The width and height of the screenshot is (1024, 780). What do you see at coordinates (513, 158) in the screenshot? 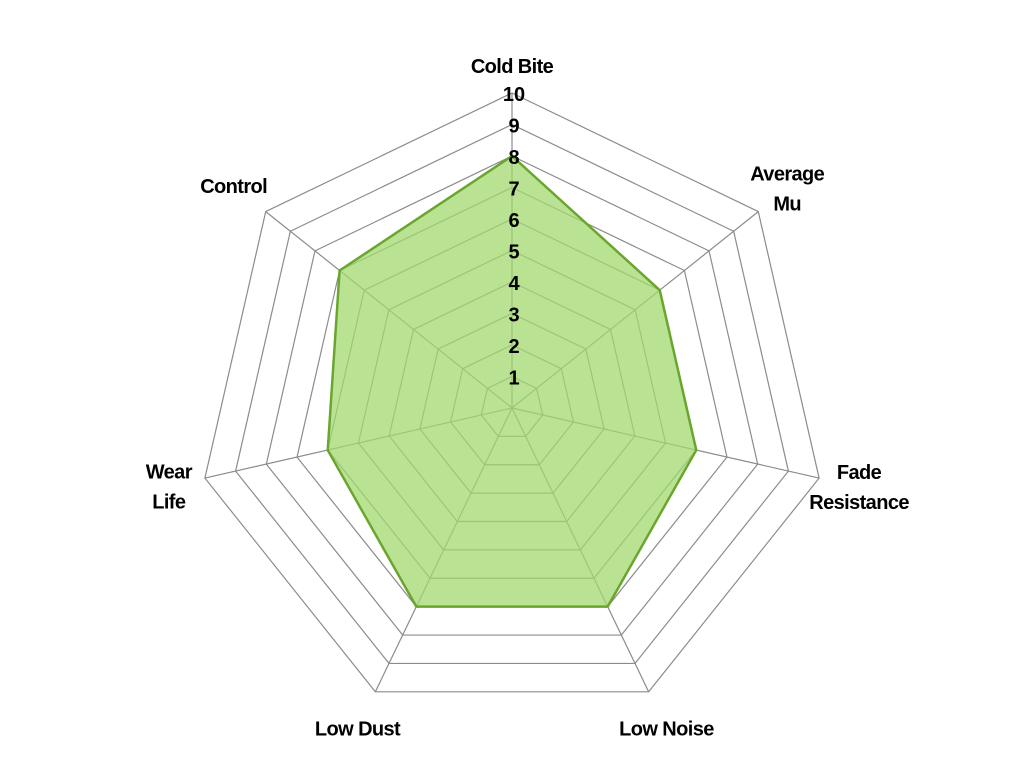
I see `tick-label: 8` at bounding box center [513, 158].